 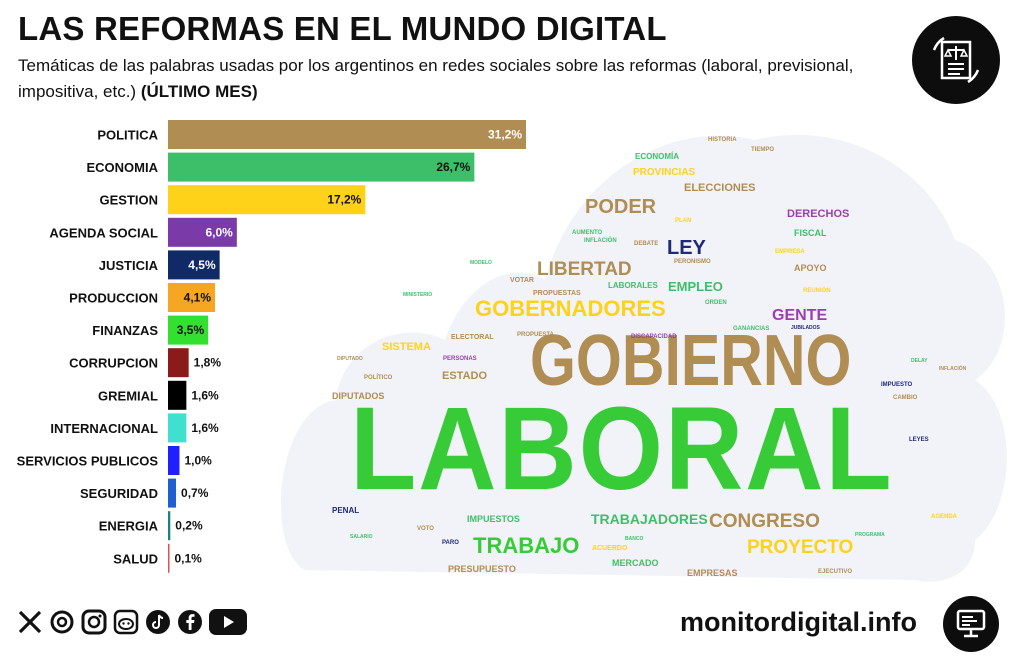 What do you see at coordinates (158, 622) in the screenshot?
I see `tiktok-icon` at bounding box center [158, 622].